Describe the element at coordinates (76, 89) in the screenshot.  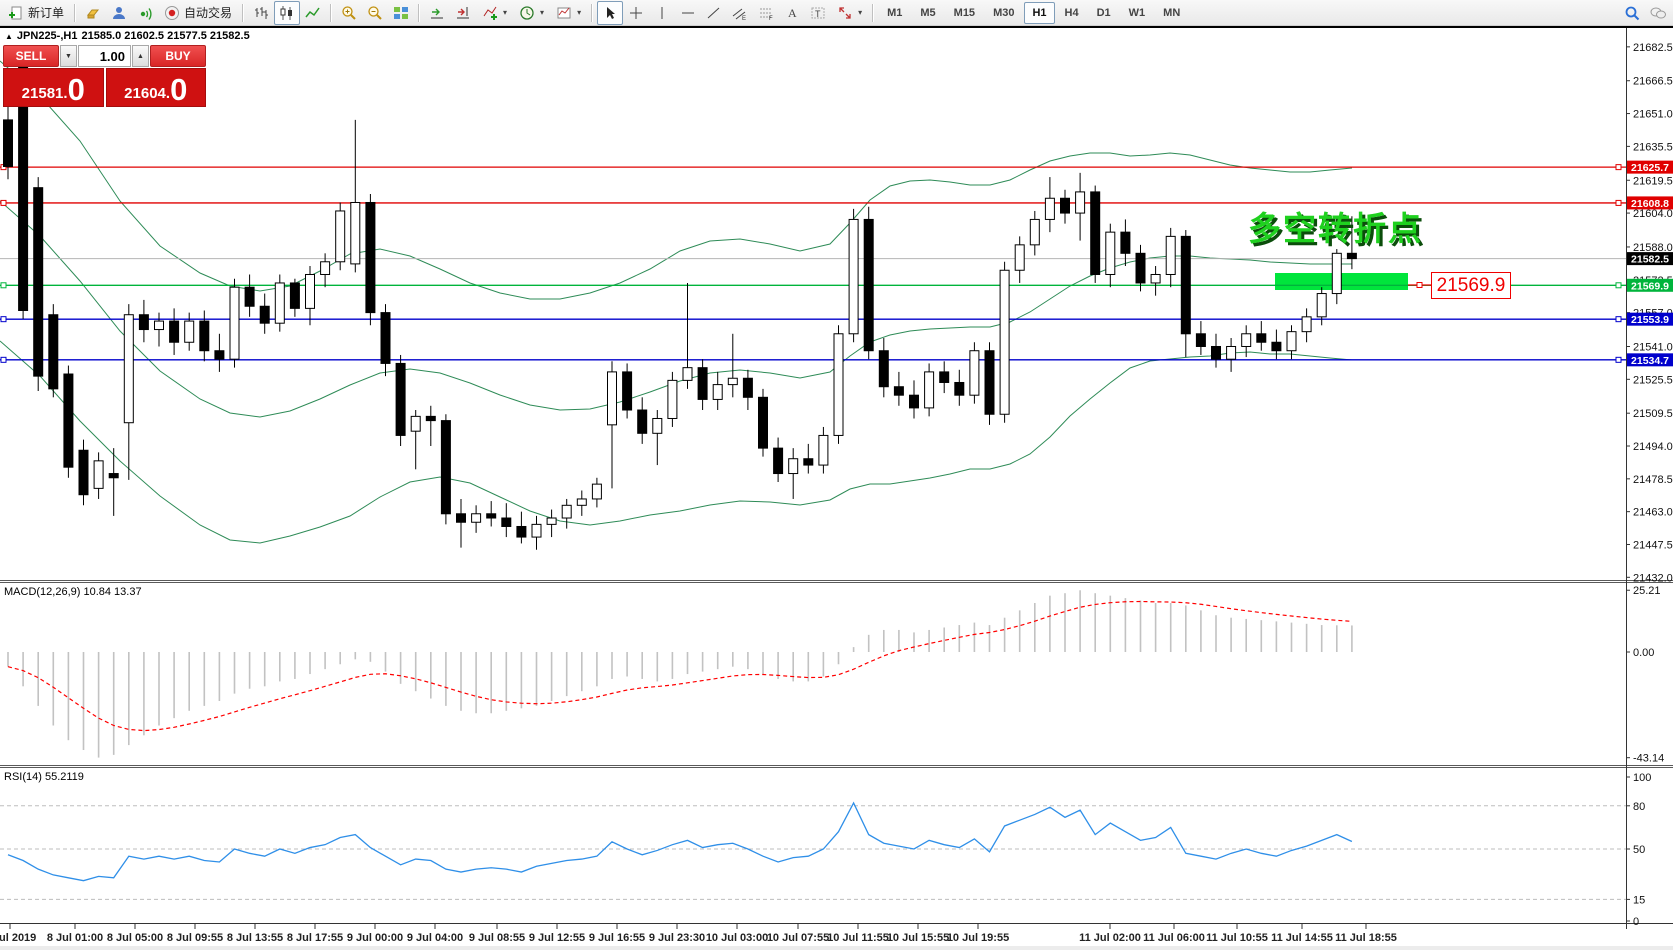
I see `sell-price-big-digit: 0` at that location.